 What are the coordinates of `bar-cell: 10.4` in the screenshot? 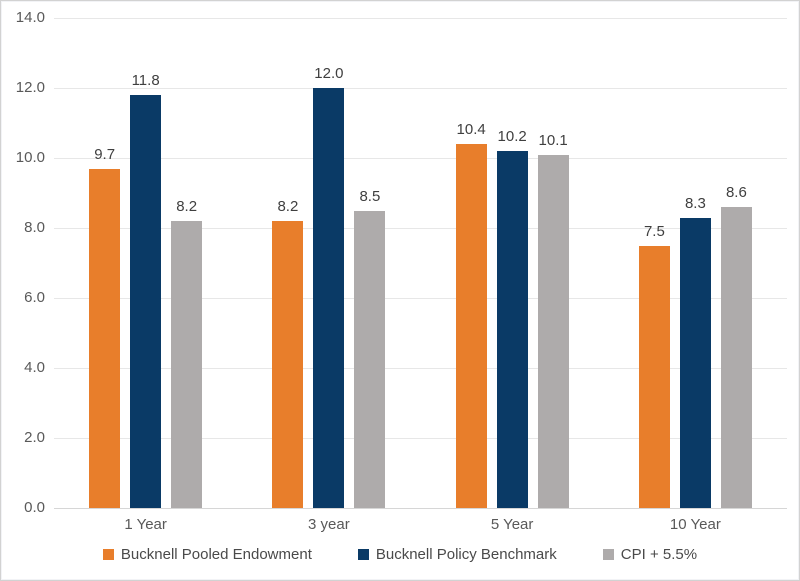 It's located at (471, 314).